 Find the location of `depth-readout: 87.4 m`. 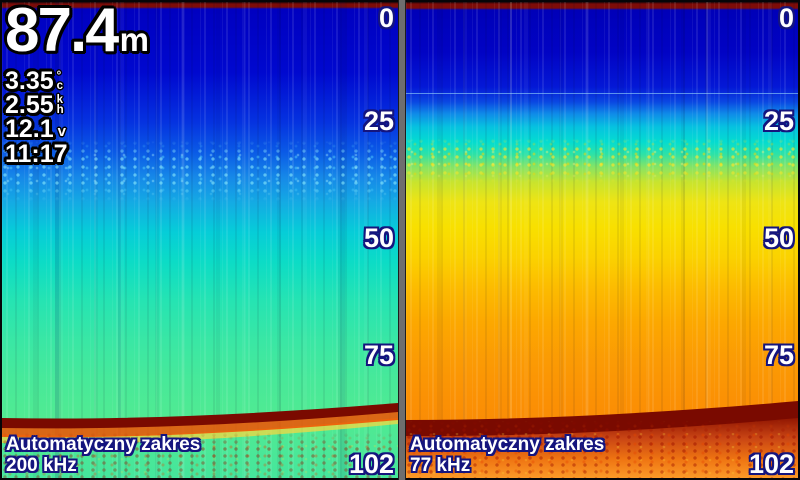

depth-readout: 87.4 m is located at coordinates (77, 35).